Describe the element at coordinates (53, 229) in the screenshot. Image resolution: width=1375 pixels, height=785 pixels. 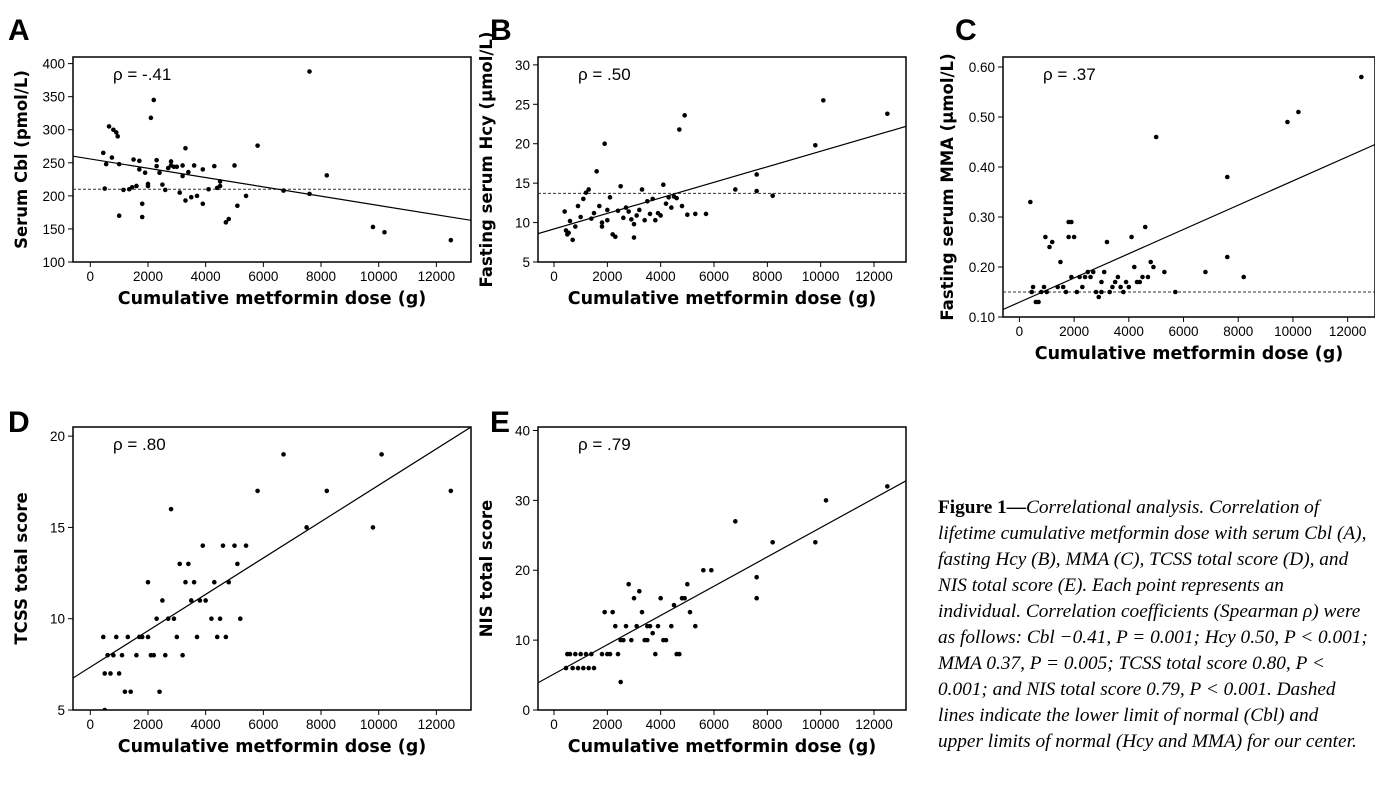
I see `y-tick-label: 150` at that location.